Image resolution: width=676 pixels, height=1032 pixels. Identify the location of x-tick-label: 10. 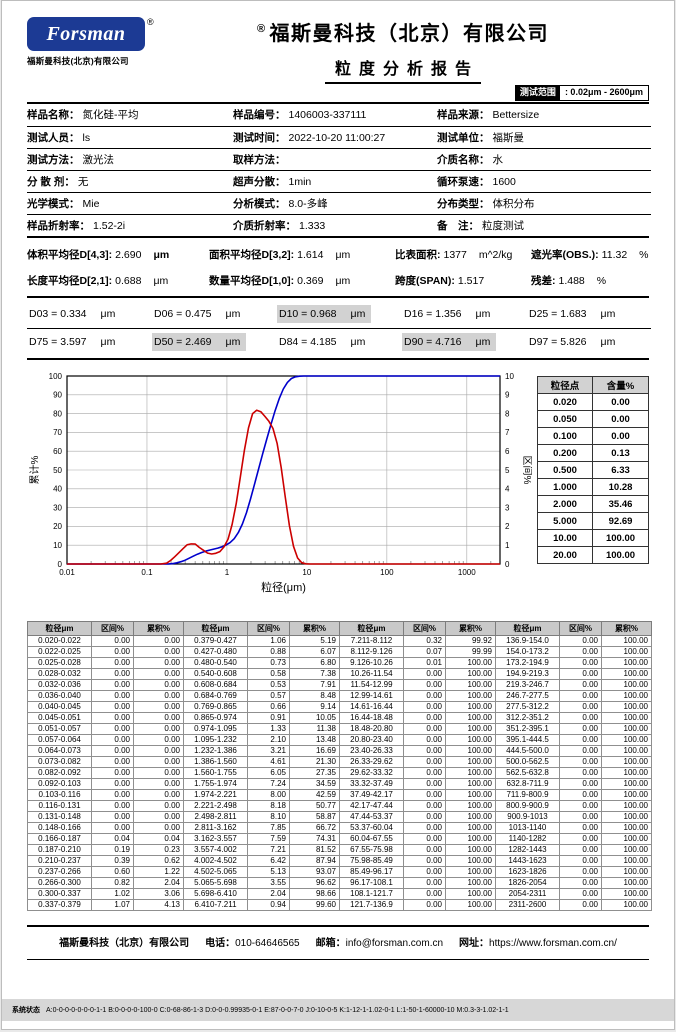
(306, 572).